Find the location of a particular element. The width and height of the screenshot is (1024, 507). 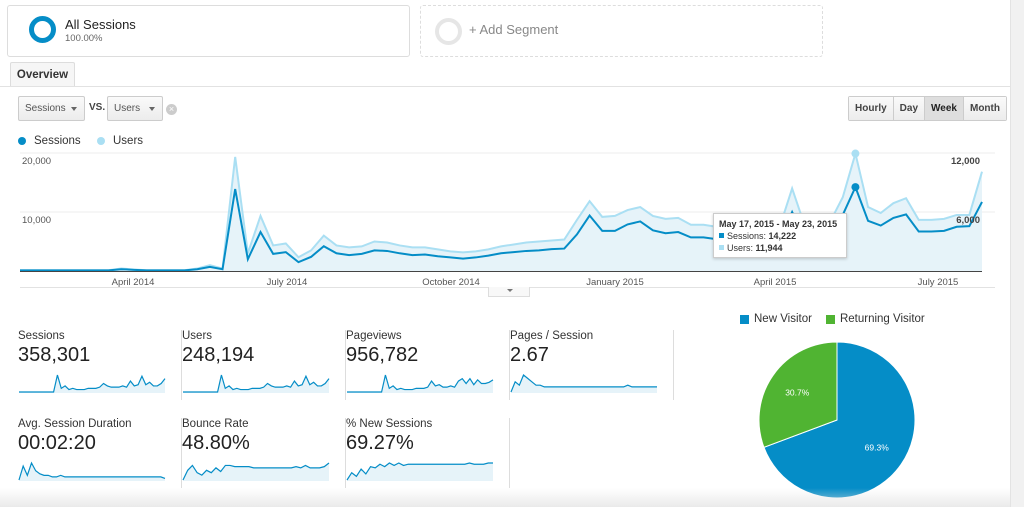

tooltip-users-value: 11,944 is located at coordinates (769, 248).